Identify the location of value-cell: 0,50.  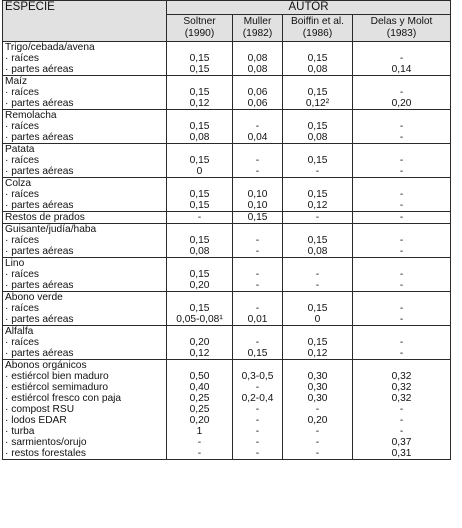
(199, 376).